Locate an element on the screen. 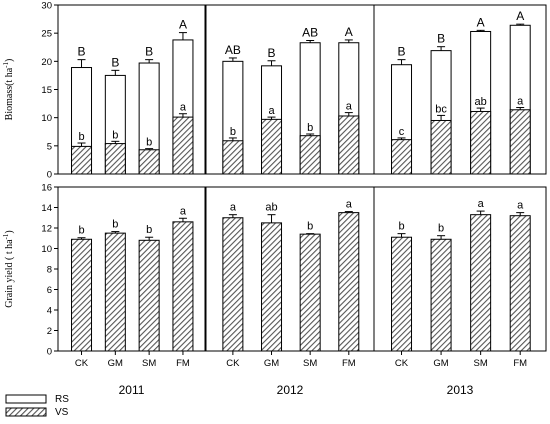 This screenshot has height=424, width=550. bottom-ytick-label-2: 4 is located at coordinates (49, 311).